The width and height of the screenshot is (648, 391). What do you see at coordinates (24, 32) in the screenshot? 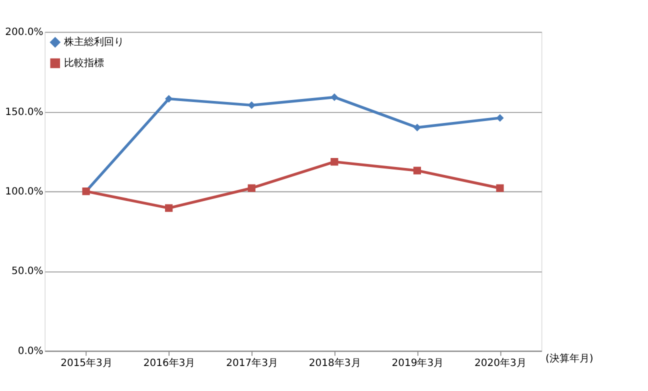
I see `y-tick-label: 200.0%` at bounding box center [24, 32].